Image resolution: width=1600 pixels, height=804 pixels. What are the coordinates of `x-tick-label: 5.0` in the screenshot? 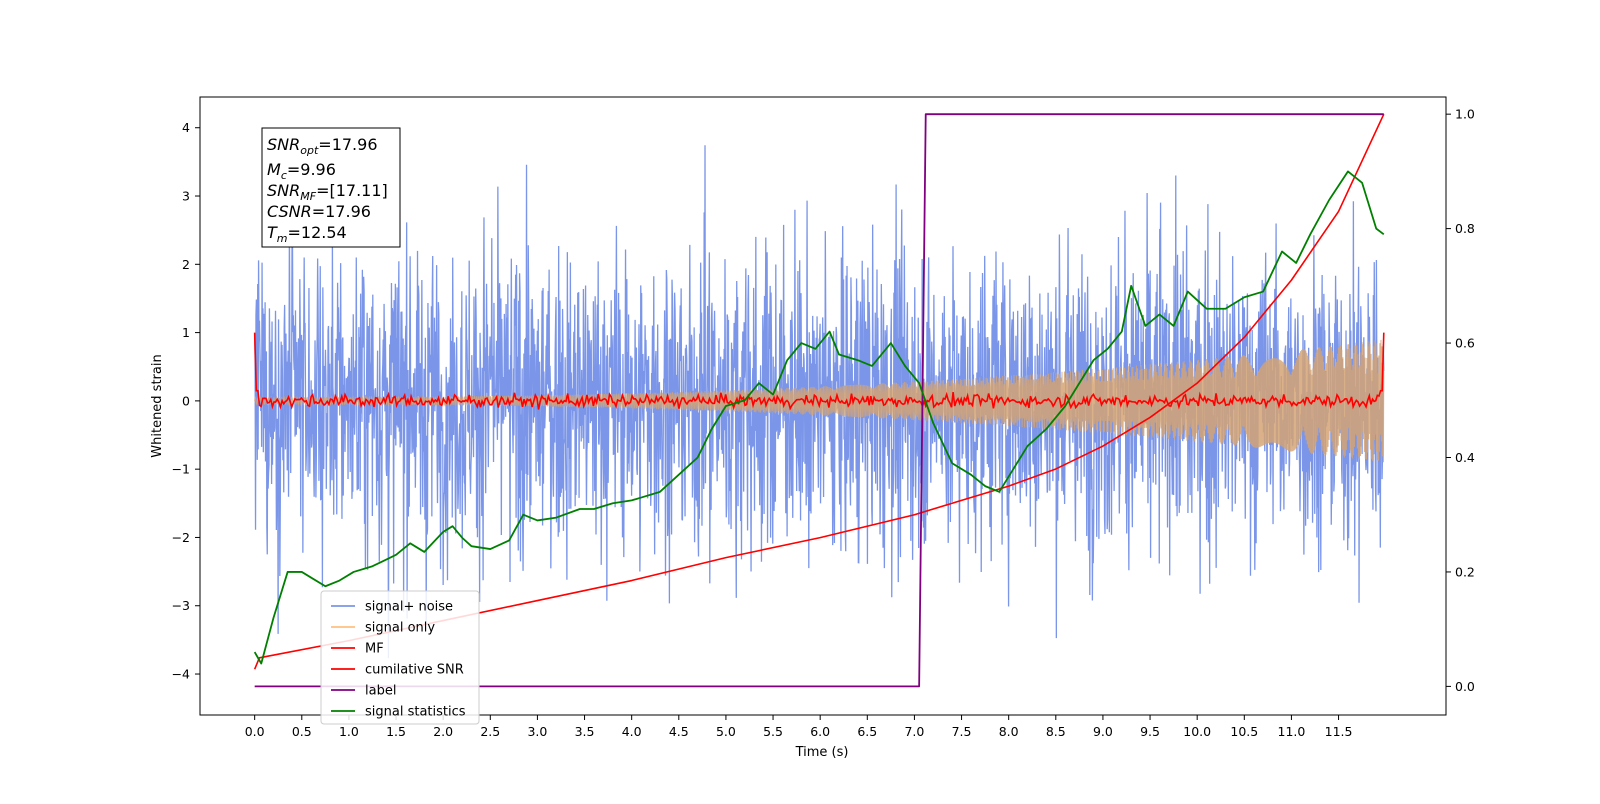 It's located at (726, 731).